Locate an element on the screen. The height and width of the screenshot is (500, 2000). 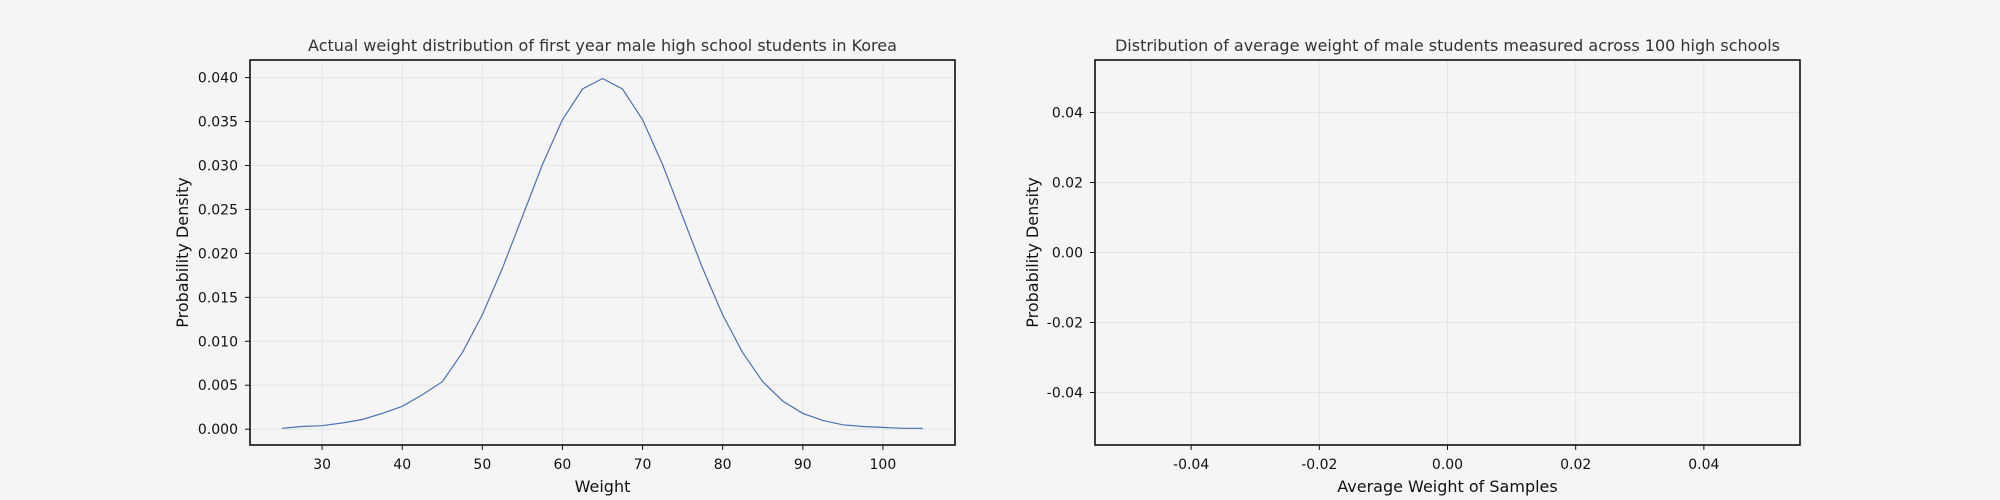
x-tick-label: -0.04 is located at coordinates (1191, 465).